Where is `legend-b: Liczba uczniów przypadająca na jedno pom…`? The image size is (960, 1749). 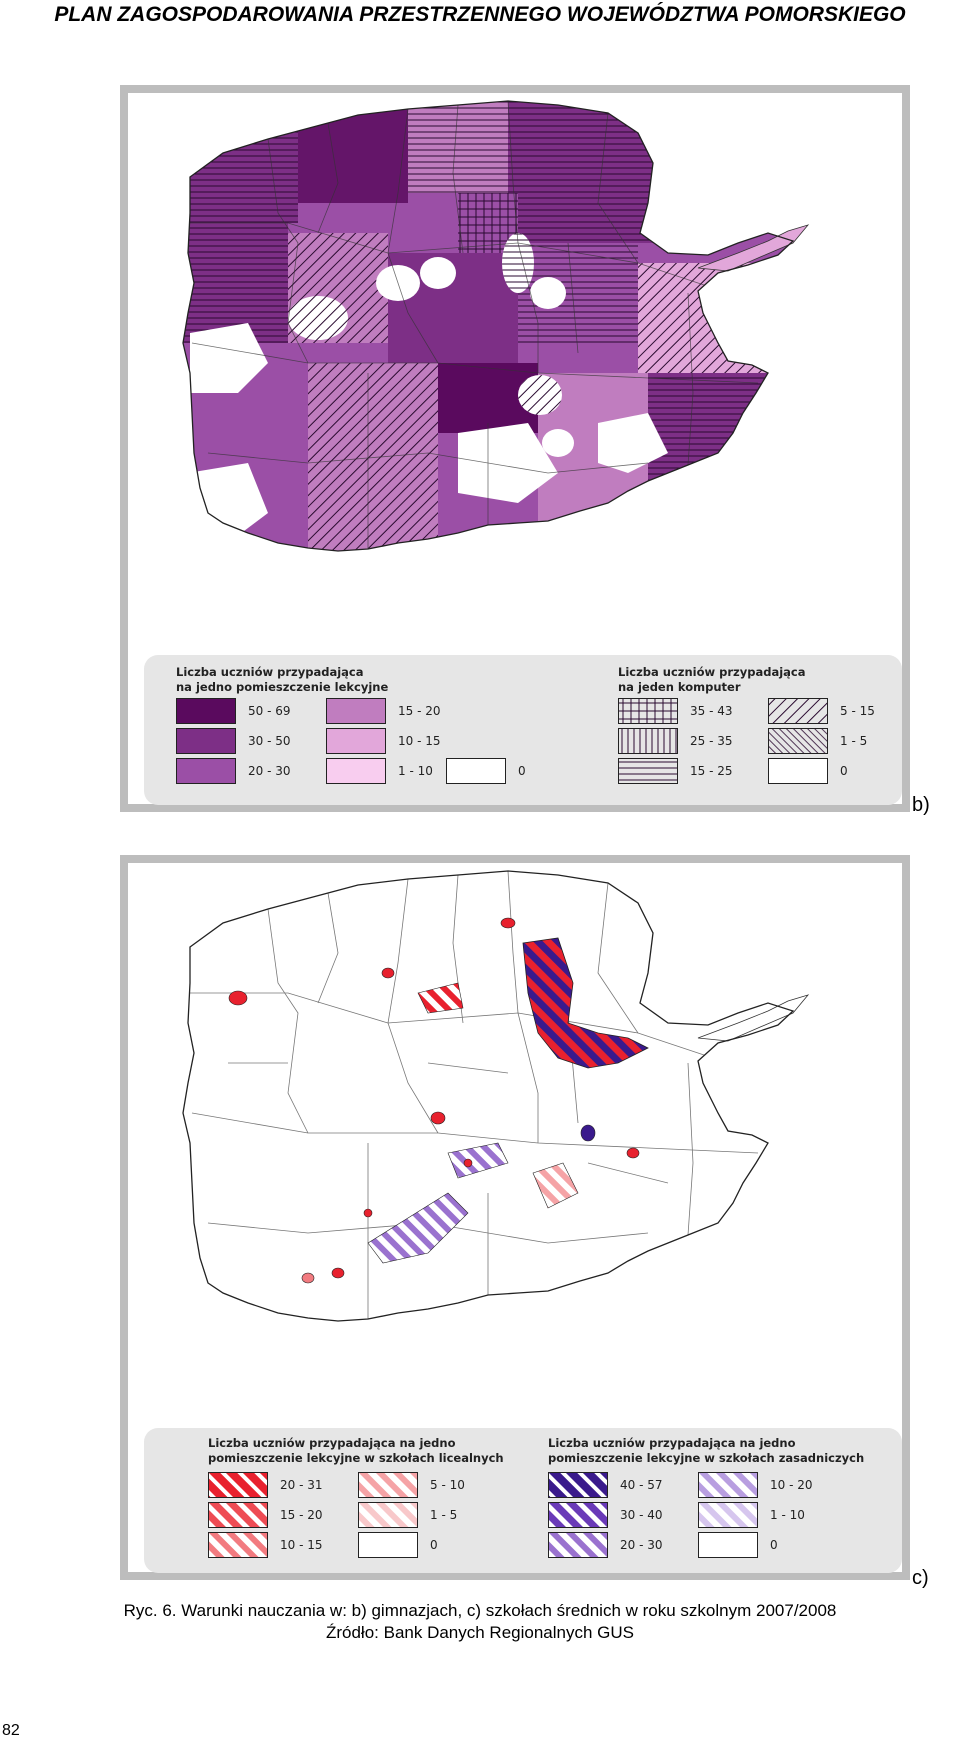
legend-b: Liczba uczniów przypadająca na jedno pom… is located at coordinates (523, 730).